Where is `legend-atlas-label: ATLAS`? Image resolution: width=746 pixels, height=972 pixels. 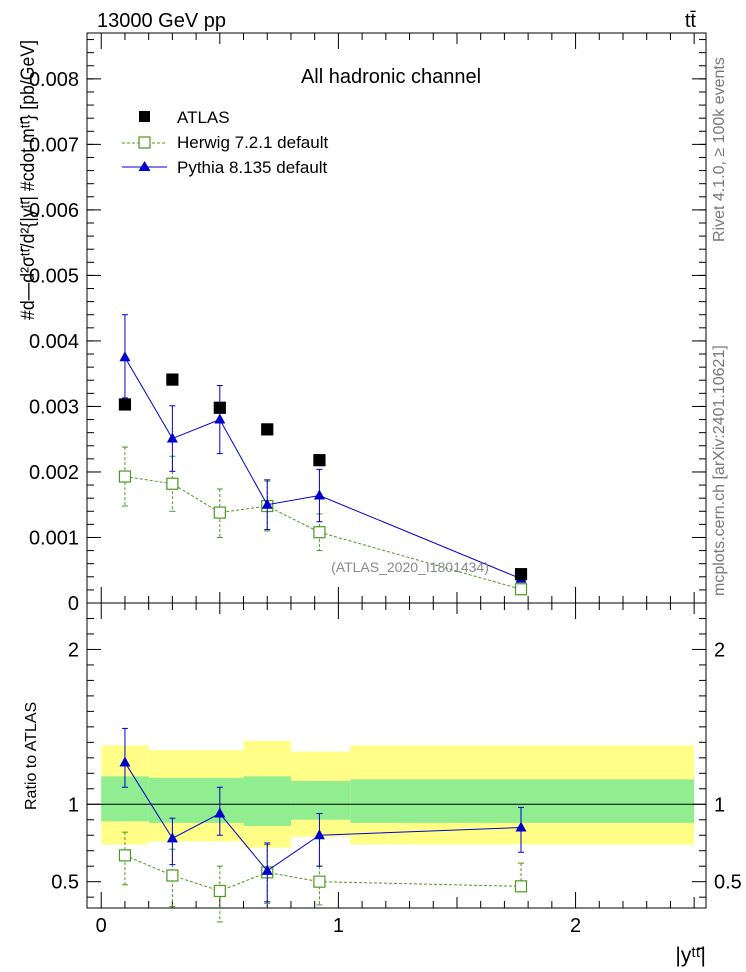
legend-atlas-label: ATLAS is located at coordinates (203, 117).